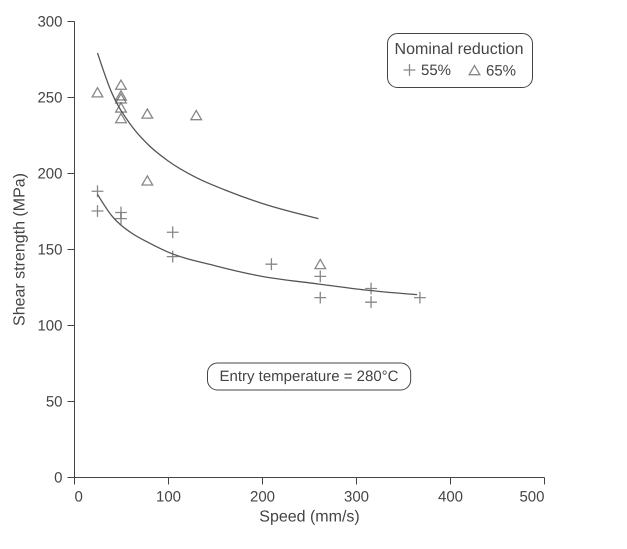 This screenshot has height=549, width=627. I want to click on x-tick-label: 500, so click(531, 497).